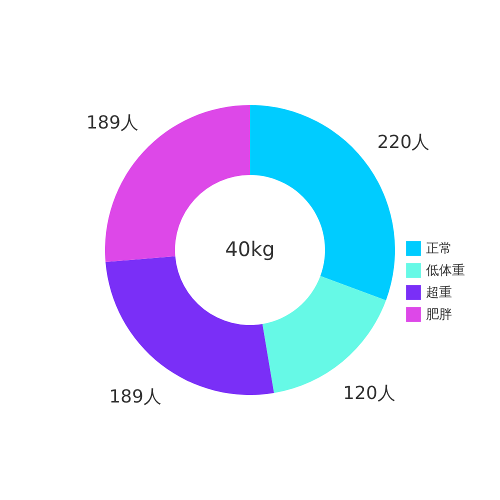 This screenshot has height=500, width=500. Describe the element at coordinates (439, 293) in the screenshot. I see `legend-label: 超重` at that location.